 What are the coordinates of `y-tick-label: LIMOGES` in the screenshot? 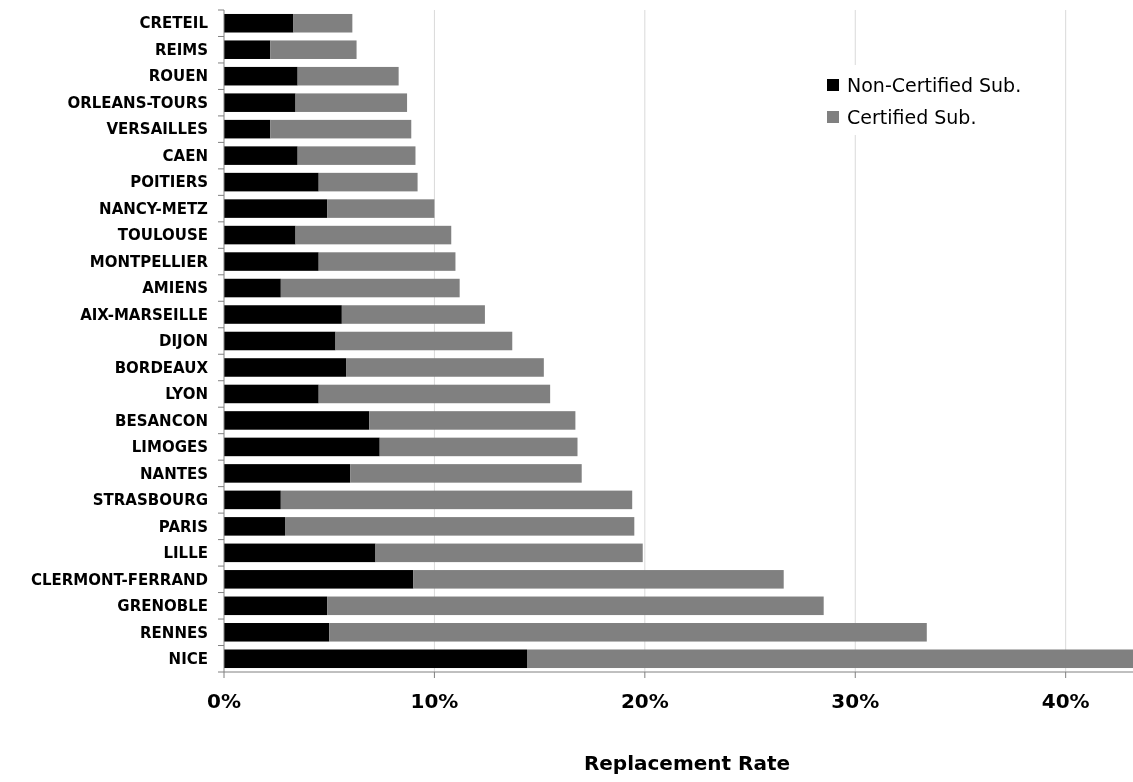 It's located at (169, 447).